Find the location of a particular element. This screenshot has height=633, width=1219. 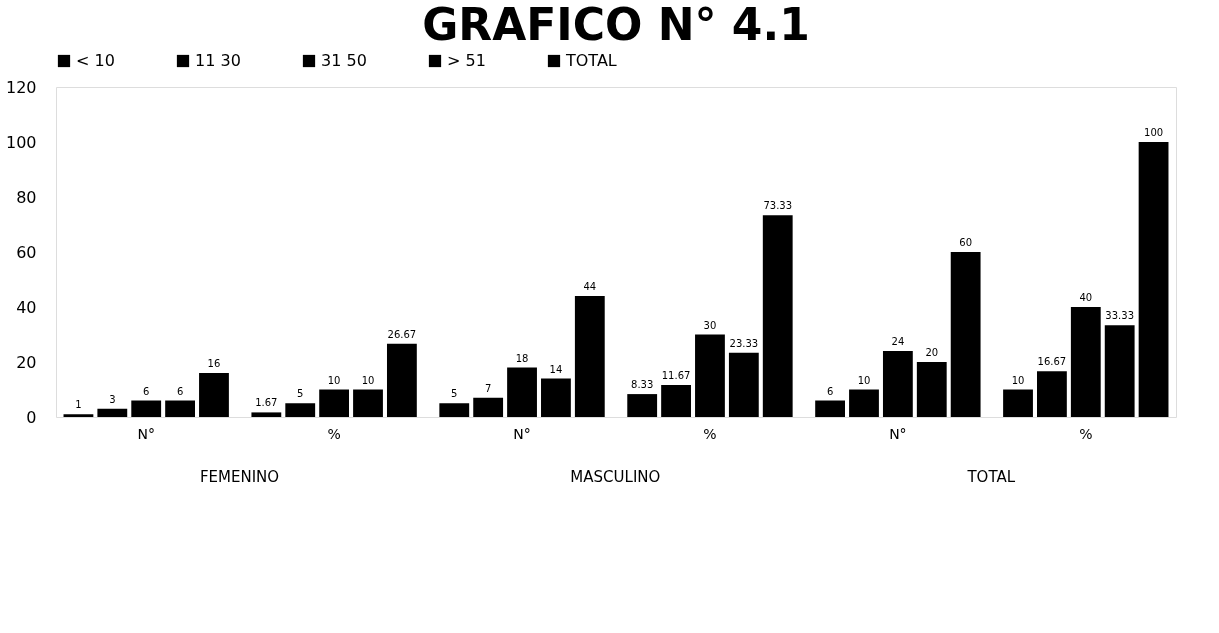

data-label: 23.33 is located at coordinates (744, 343).